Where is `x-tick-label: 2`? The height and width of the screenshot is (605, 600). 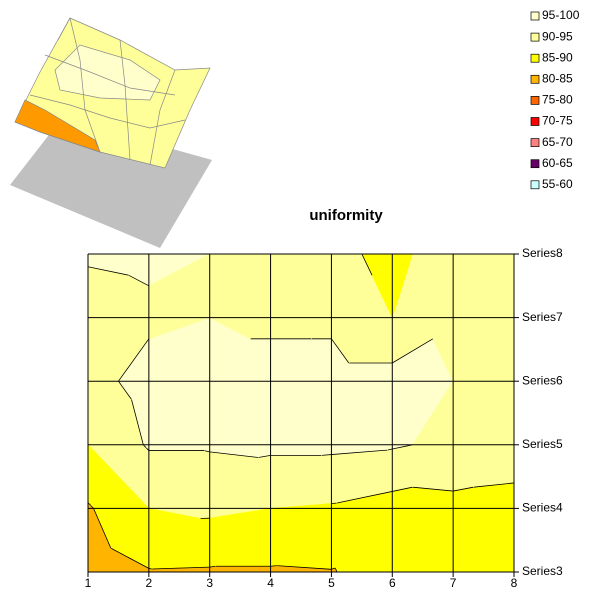 x-tick-label: 2 is located at coordinates (149, 583).